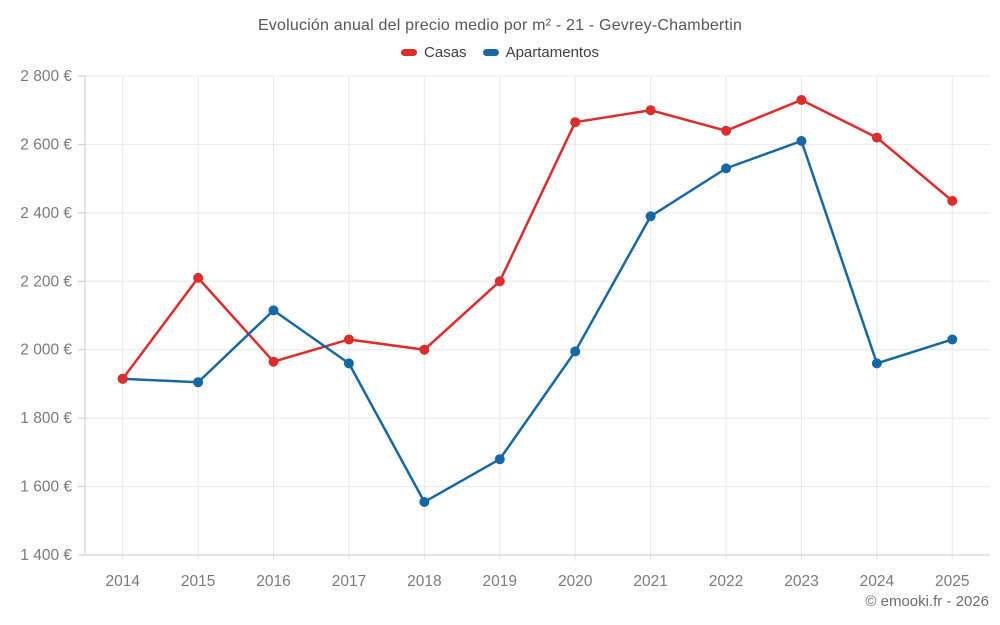  Describe the element at coordinates (122, 581) in the screenshot. I see `x-axis-label: 2014` at that location.